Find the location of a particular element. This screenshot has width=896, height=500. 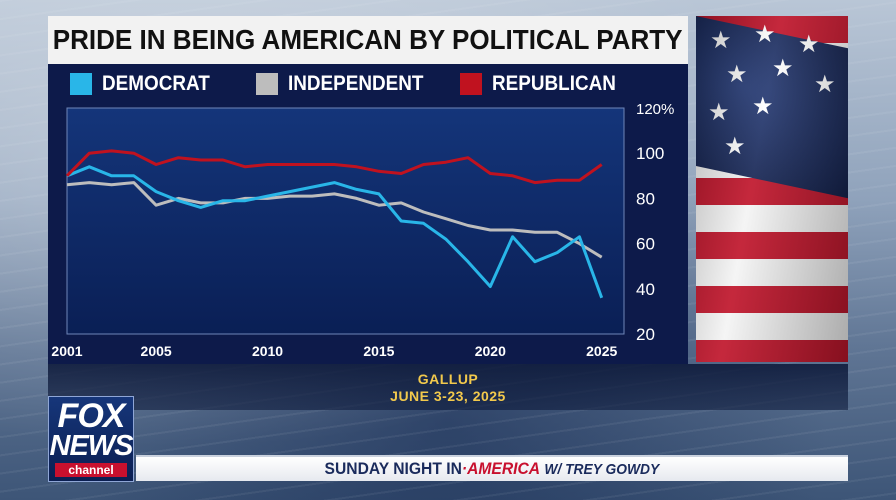

legend-swatch-independent is located at coordinates (267, 84).